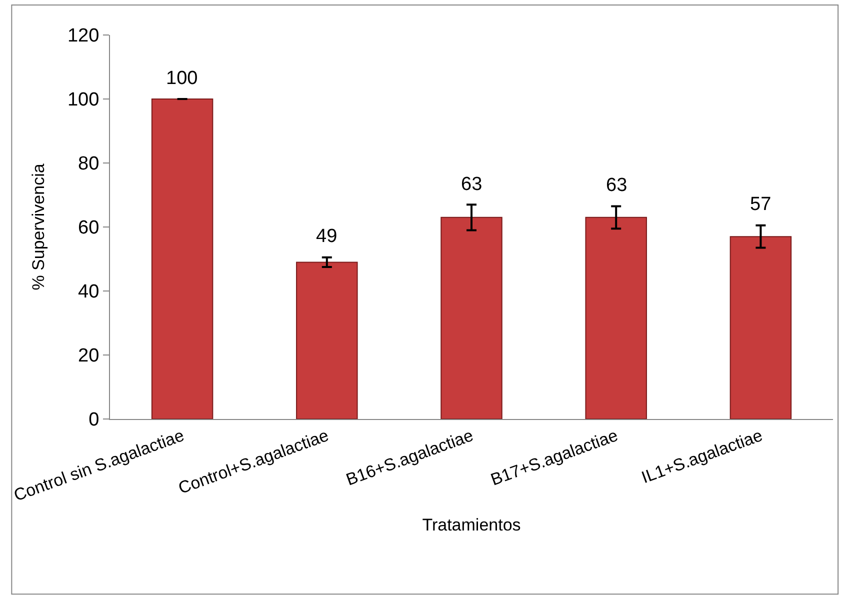 The image size is (853, 599). I want to click on data-label: 100, so click(182, 78).